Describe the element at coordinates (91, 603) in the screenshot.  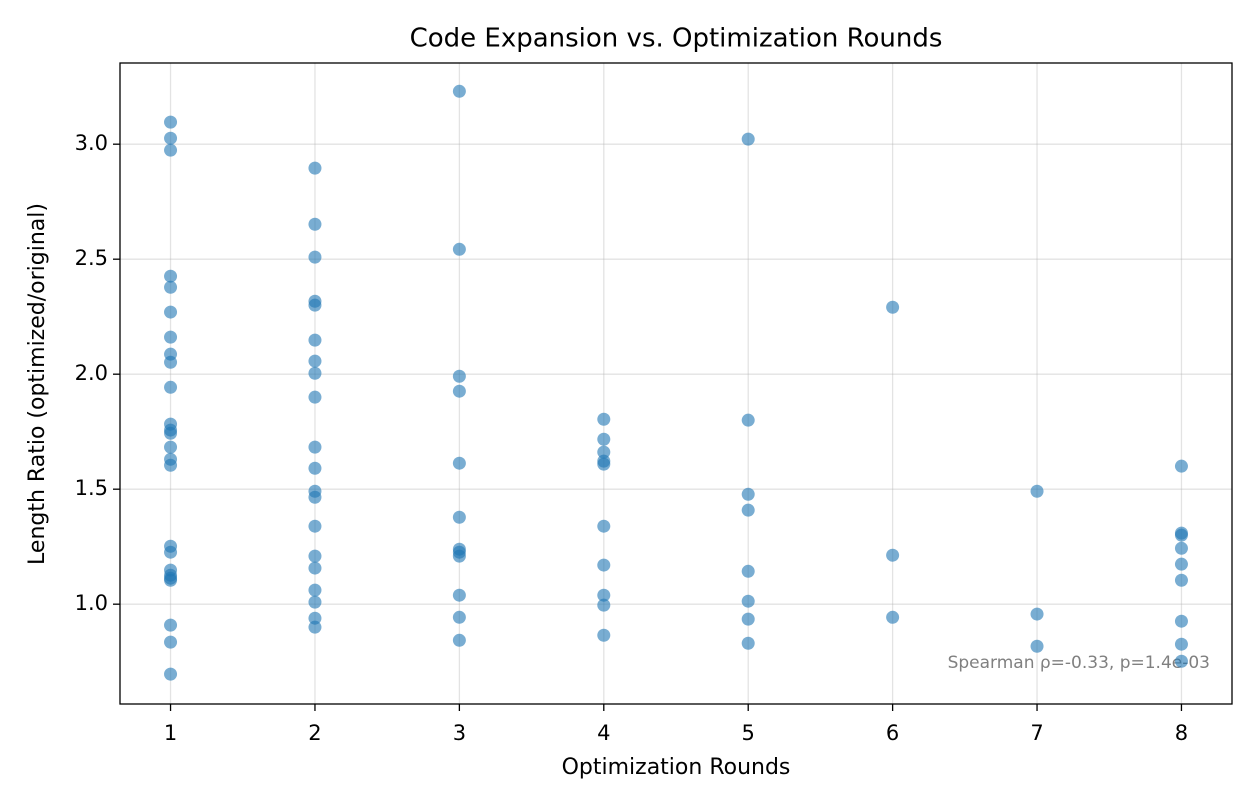
I see `y-tick-label: 1.0` at that location.